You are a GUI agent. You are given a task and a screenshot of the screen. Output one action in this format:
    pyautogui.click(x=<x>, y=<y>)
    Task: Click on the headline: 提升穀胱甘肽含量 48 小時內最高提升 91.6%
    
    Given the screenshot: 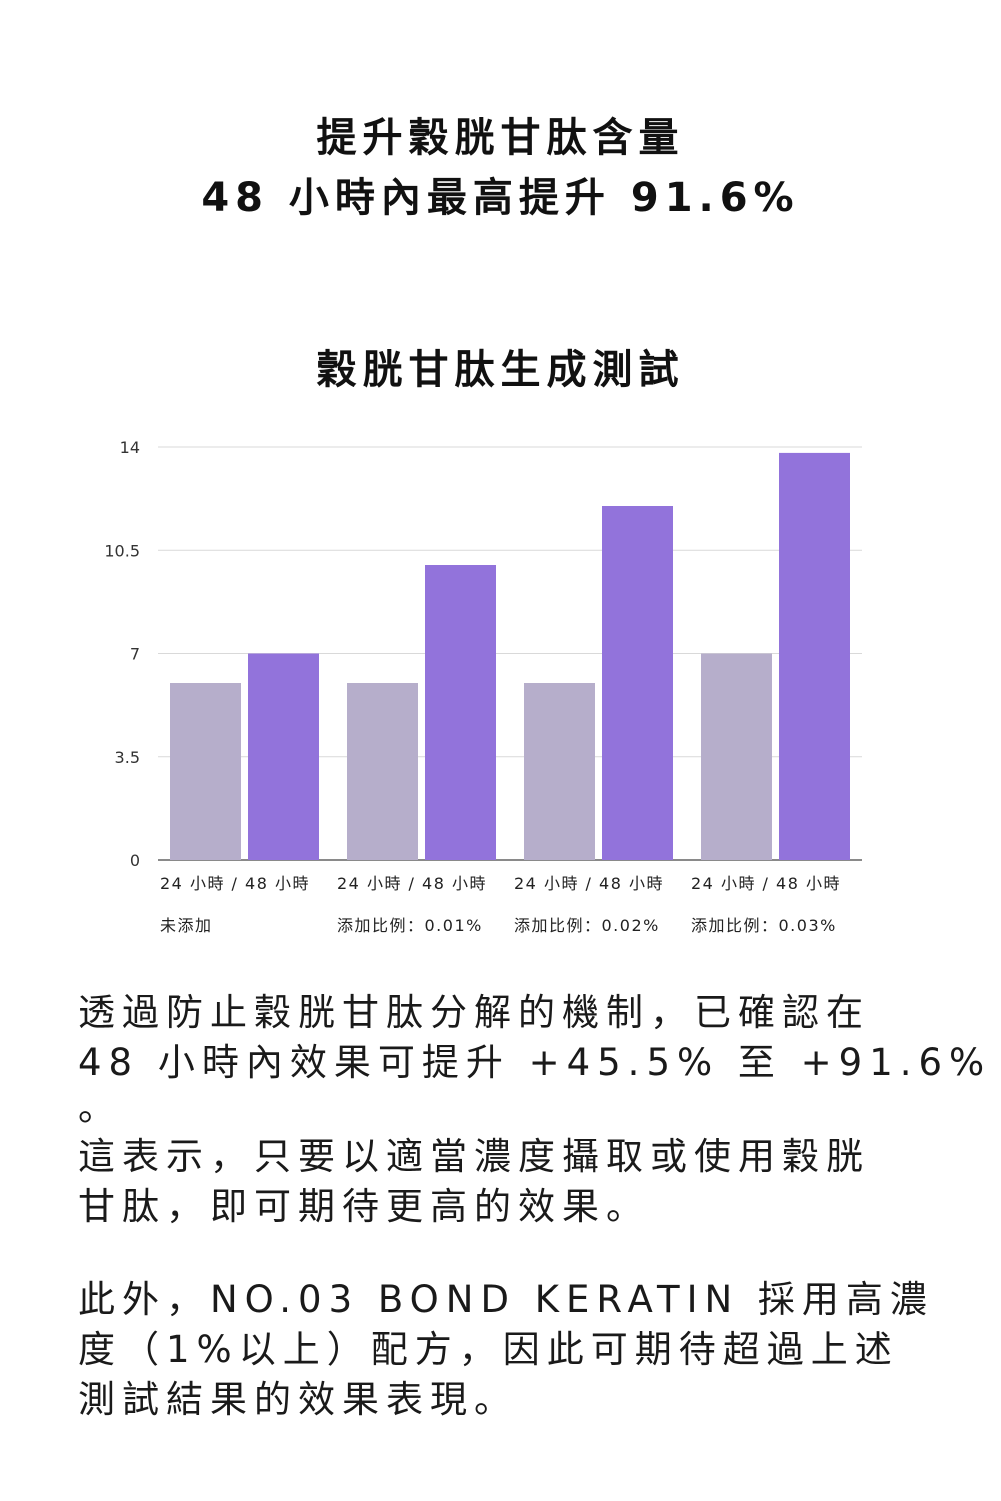 What is the action you would take?
    pyautogui.click(x=500, y=168)
    